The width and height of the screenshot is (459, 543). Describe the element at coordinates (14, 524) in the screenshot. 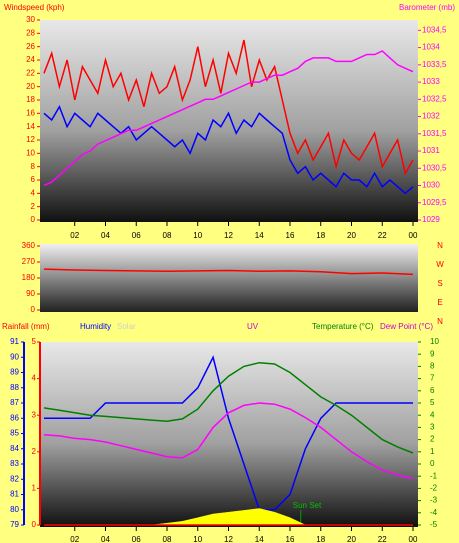

I see `y-tick-label: 79` at that location.